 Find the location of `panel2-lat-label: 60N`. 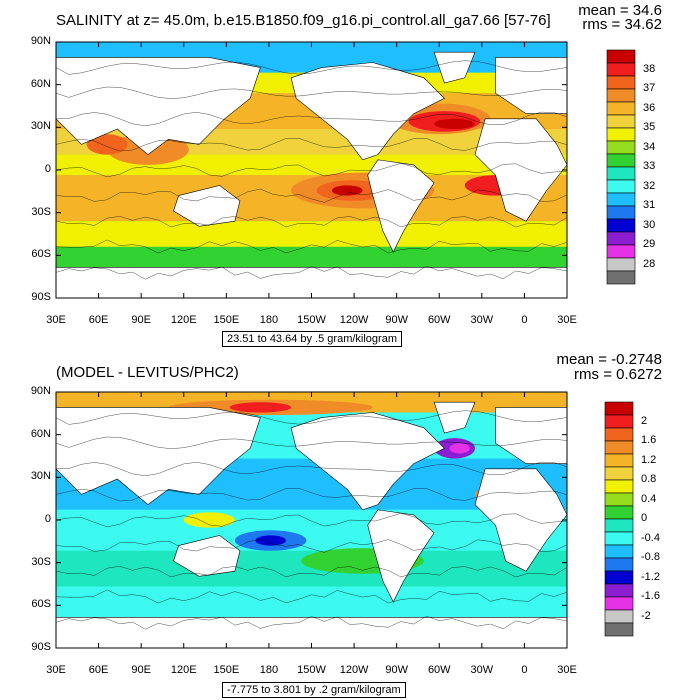

panel2-lat-label: 60N is located at coordinates (40, 433).